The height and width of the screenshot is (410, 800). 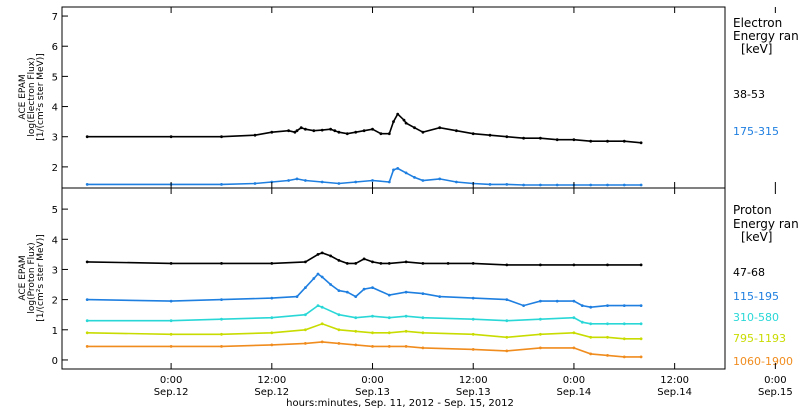 I want to click on electron-ytick-label: 2, so click(x=55, y=168).